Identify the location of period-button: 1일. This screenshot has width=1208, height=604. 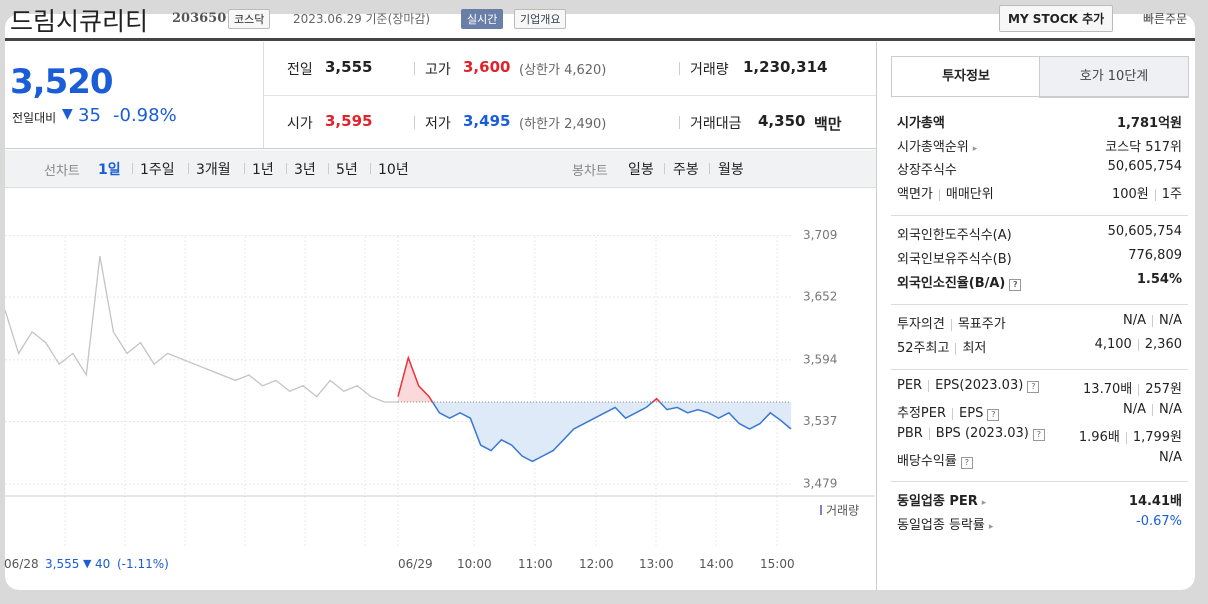
(109, 170).